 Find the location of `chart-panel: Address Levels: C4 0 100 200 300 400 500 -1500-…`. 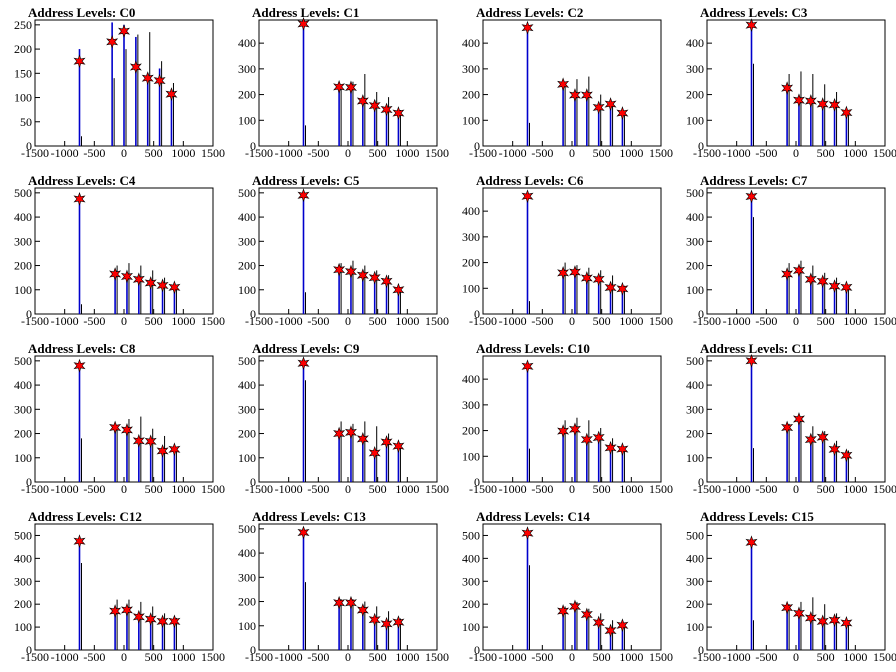

chart-panel: Address Levels: C4 0 100 200 300 400 500 -1500-… is located at coordinates (112, 252).